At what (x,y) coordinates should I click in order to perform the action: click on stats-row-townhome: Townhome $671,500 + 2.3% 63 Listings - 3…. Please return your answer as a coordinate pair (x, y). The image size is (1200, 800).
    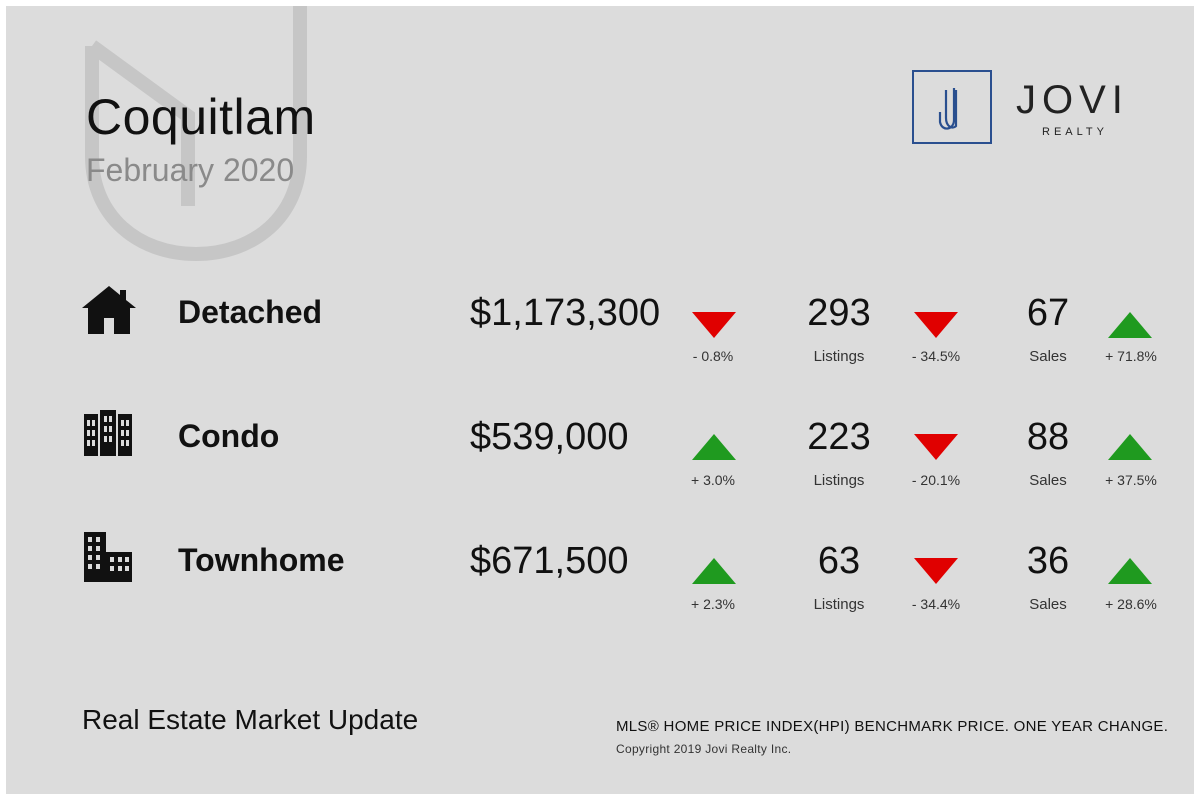
    Looking at the image, I should click on (600, 587).